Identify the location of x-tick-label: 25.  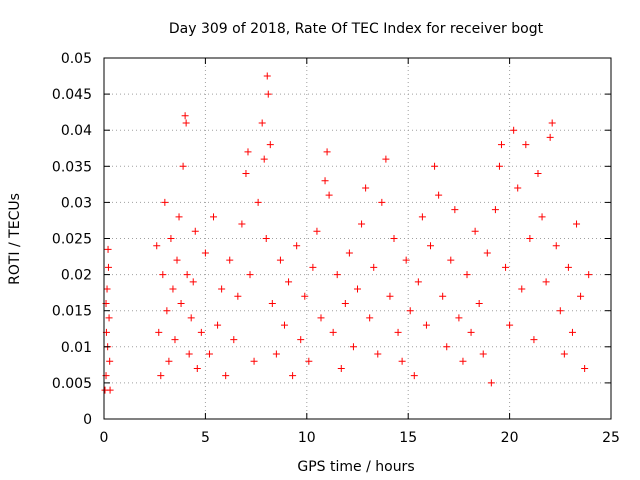
(611, 438).